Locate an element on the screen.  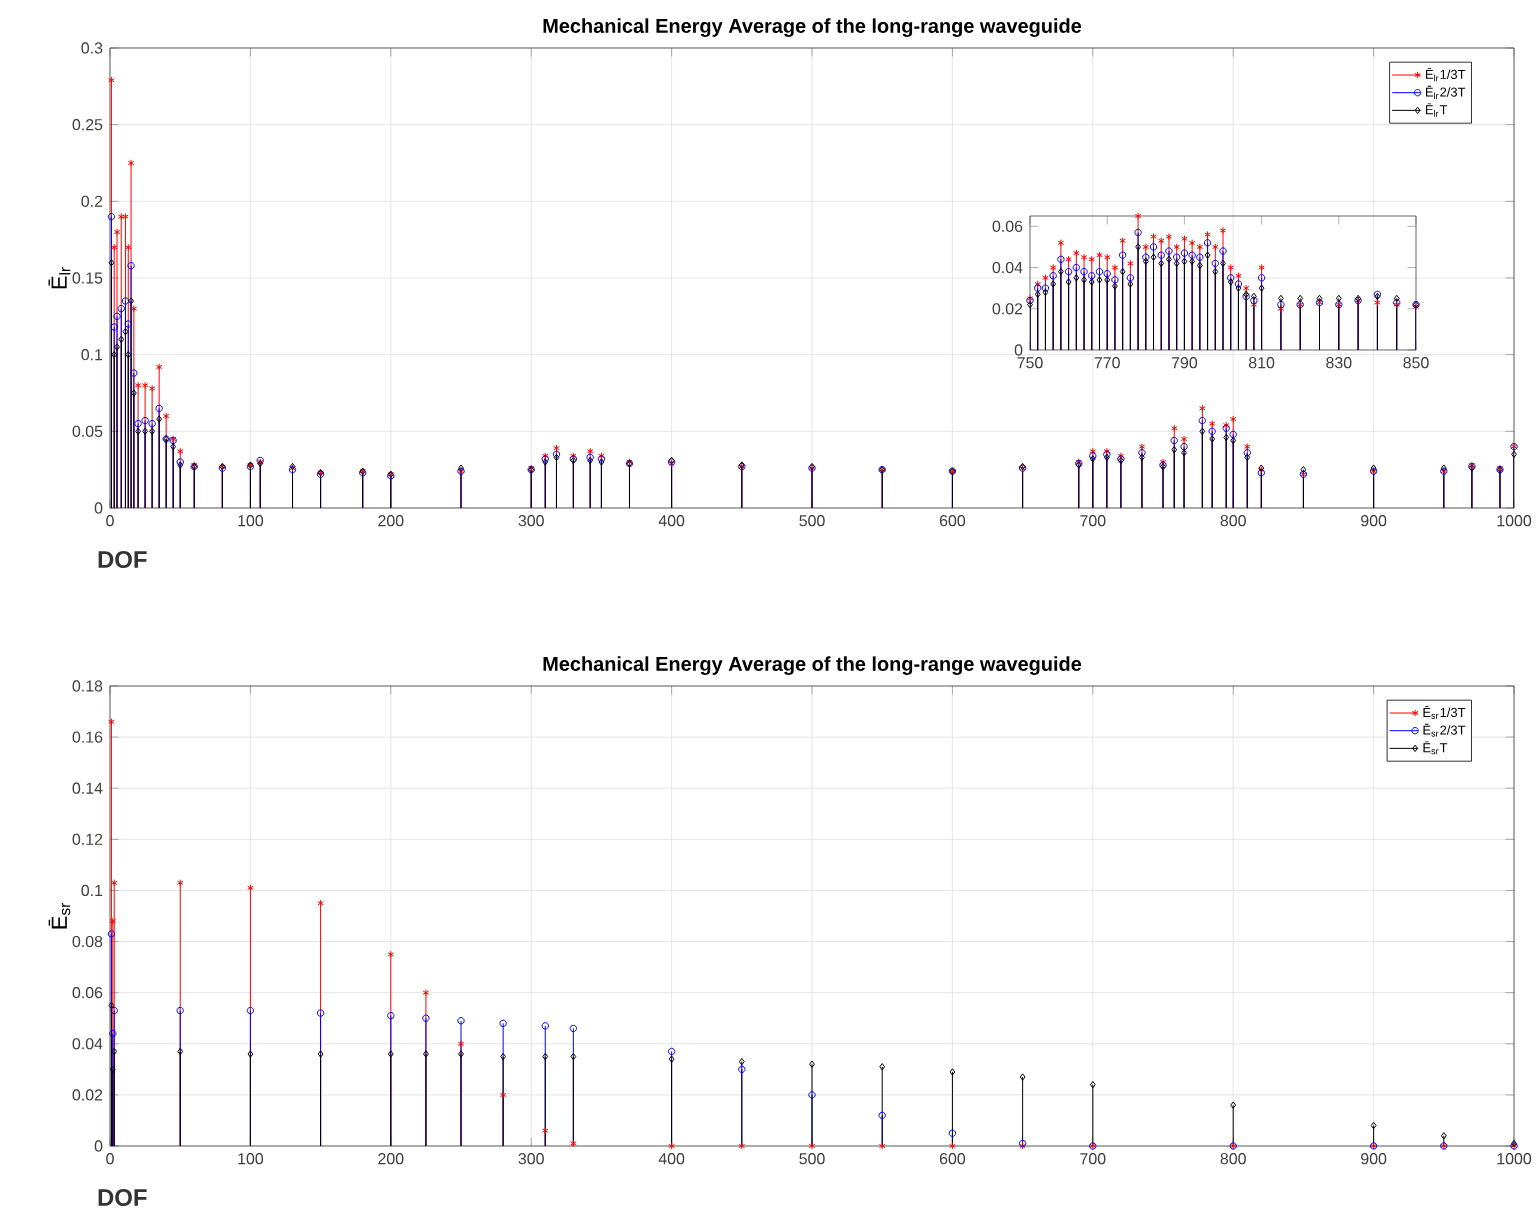
y-axis-title: Ē$_{sr}$ is located at coordinates (59, 916).